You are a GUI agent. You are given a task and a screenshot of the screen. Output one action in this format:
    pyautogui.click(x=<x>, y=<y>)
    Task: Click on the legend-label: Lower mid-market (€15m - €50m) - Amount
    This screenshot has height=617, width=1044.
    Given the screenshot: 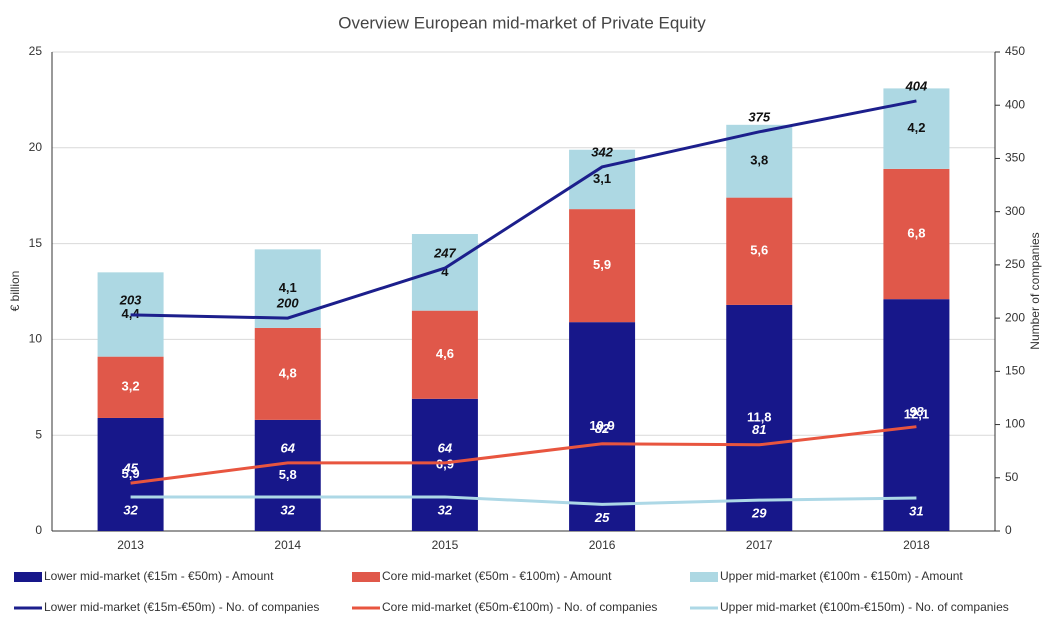 What is the action you would take?
    pyautogui.click(x=159, y=576)
    